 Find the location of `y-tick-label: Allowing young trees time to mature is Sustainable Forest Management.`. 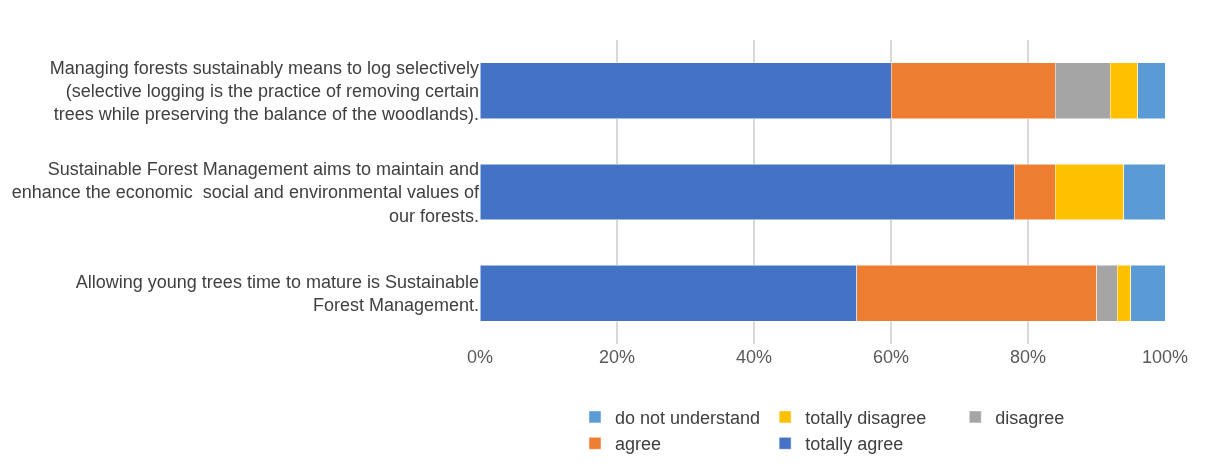

y-tick-label: Allowing young trees time to mature is Sustainable Forest Management. is located at coordinates (277, 293).